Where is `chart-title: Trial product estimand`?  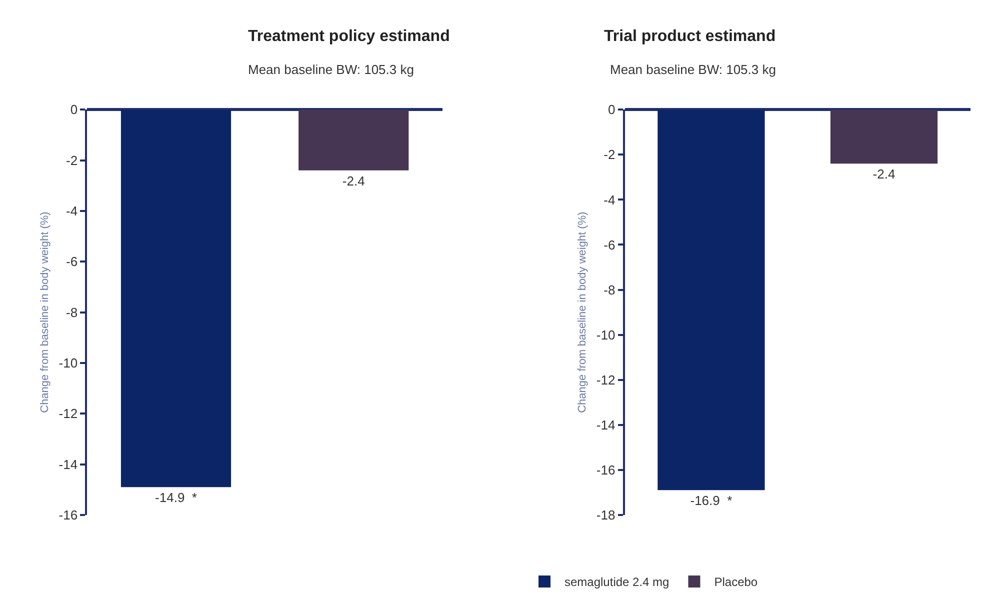
chart-title: Trial product estimand is located at coordinates (690, 36).